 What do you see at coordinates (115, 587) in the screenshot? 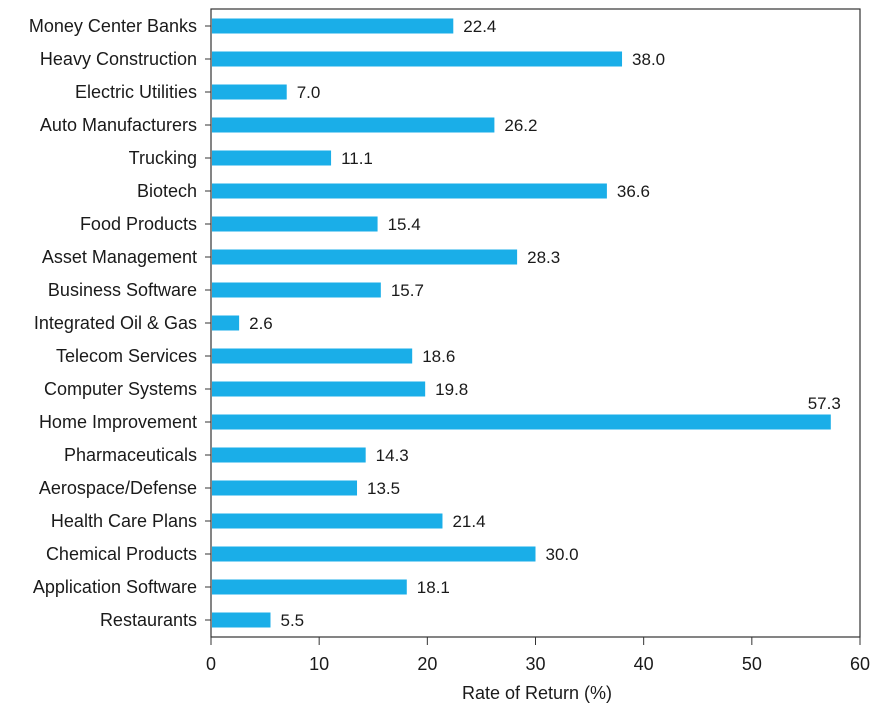
I see `category-label: Application Software` at bounding box center [115, 587].